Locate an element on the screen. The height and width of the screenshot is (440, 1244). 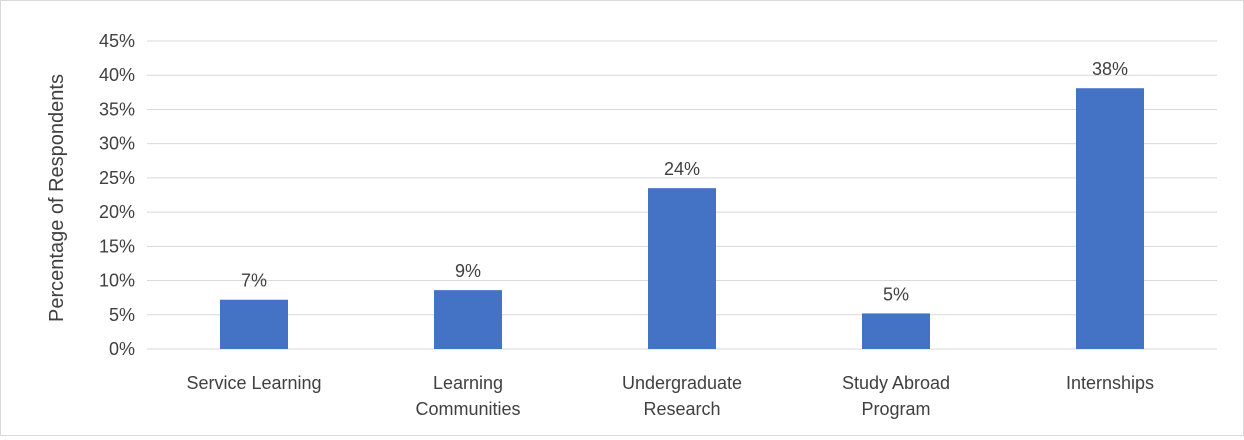
category-label: Communities is located at coordinates (467, 409).